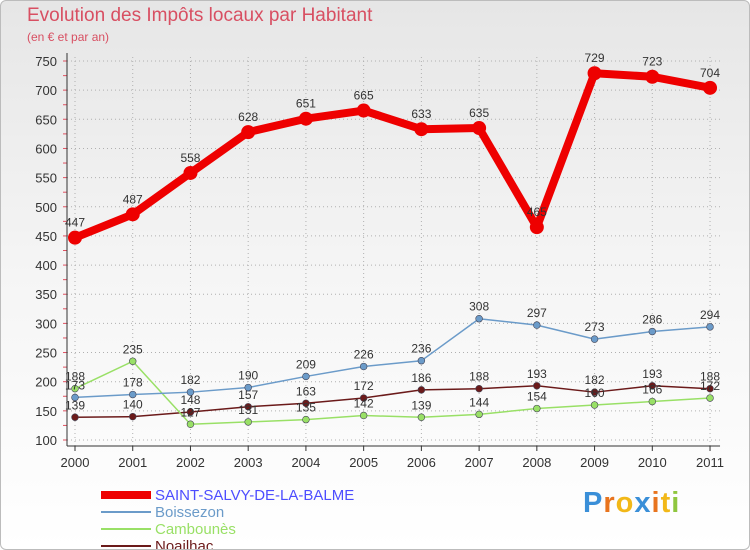  I want to click on data-label-3: 157, so click(248, 395).